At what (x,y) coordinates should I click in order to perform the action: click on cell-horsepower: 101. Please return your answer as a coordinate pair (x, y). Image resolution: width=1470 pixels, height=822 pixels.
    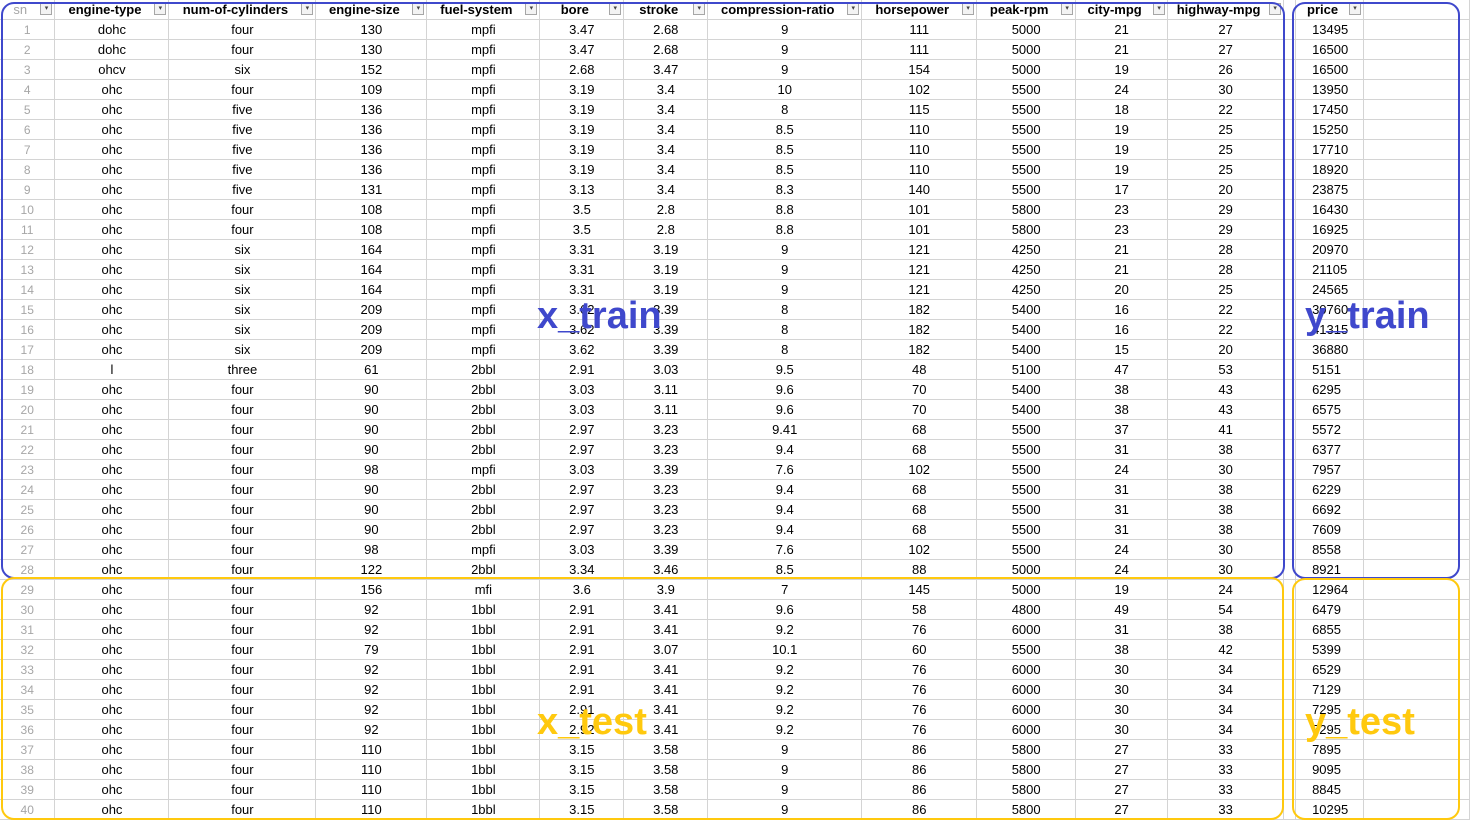
    Looking at the image, I should click on (919, 209).